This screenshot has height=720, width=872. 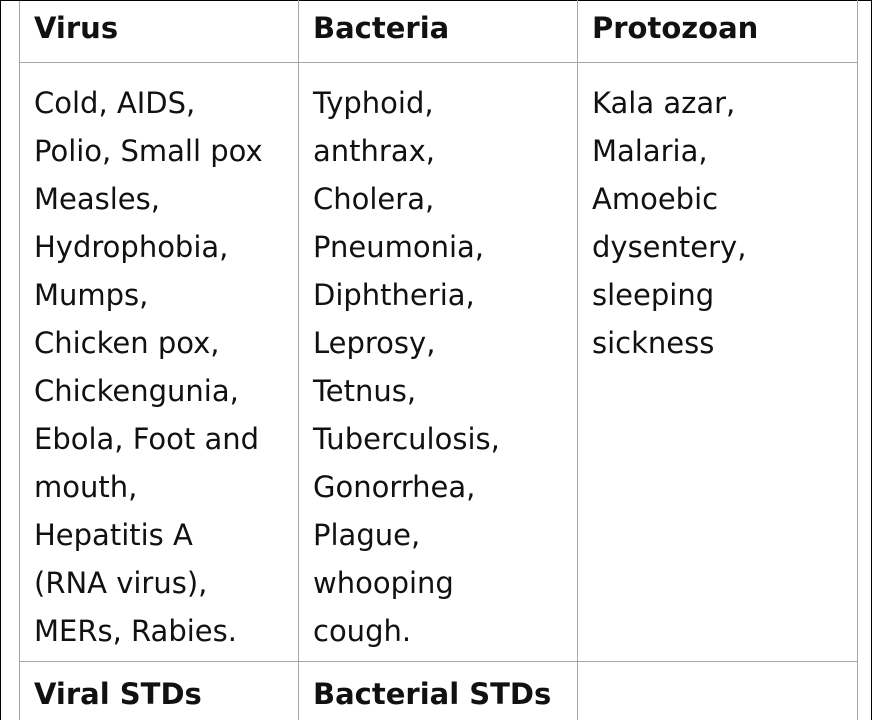 What do you see at coordinates (374, 199) in the screenshot?
I see `bacteria-disease-line: Cholera,` at bounding box center [374, 199].